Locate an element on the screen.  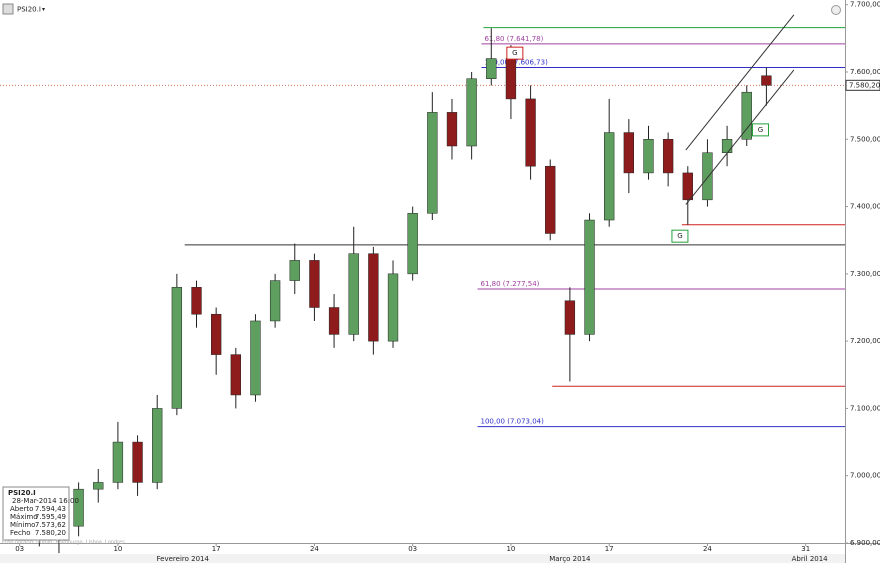
y-tick-label: 7.300,00 is located at coordinates (865, 274).